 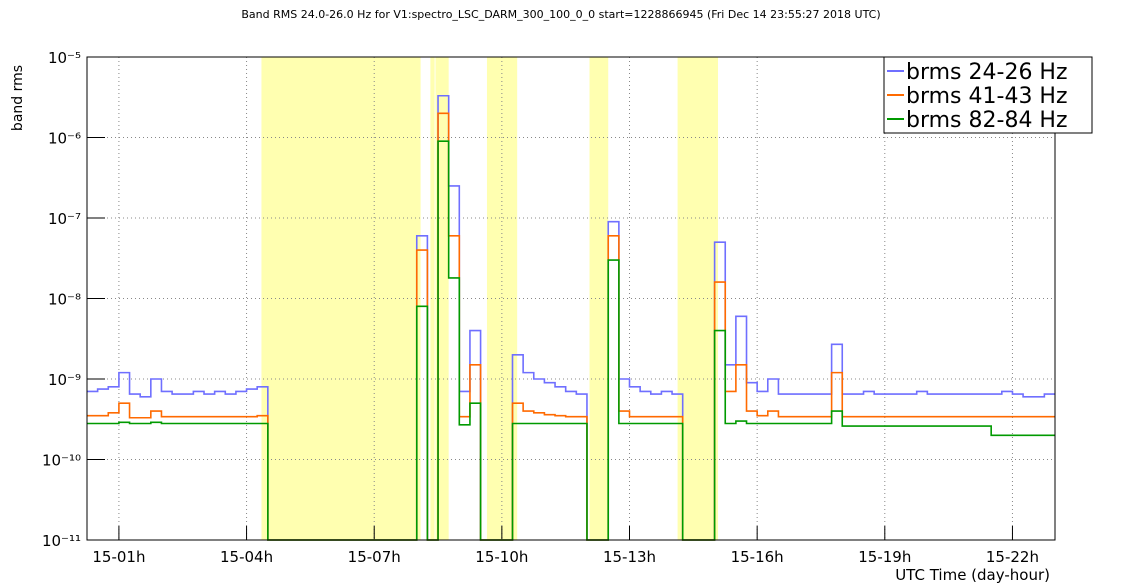 What do you see at coordinates (64, 300) in the screenshot?
I see `y-tick-label: 10⁻⁸` at bounding box center [64, 300].